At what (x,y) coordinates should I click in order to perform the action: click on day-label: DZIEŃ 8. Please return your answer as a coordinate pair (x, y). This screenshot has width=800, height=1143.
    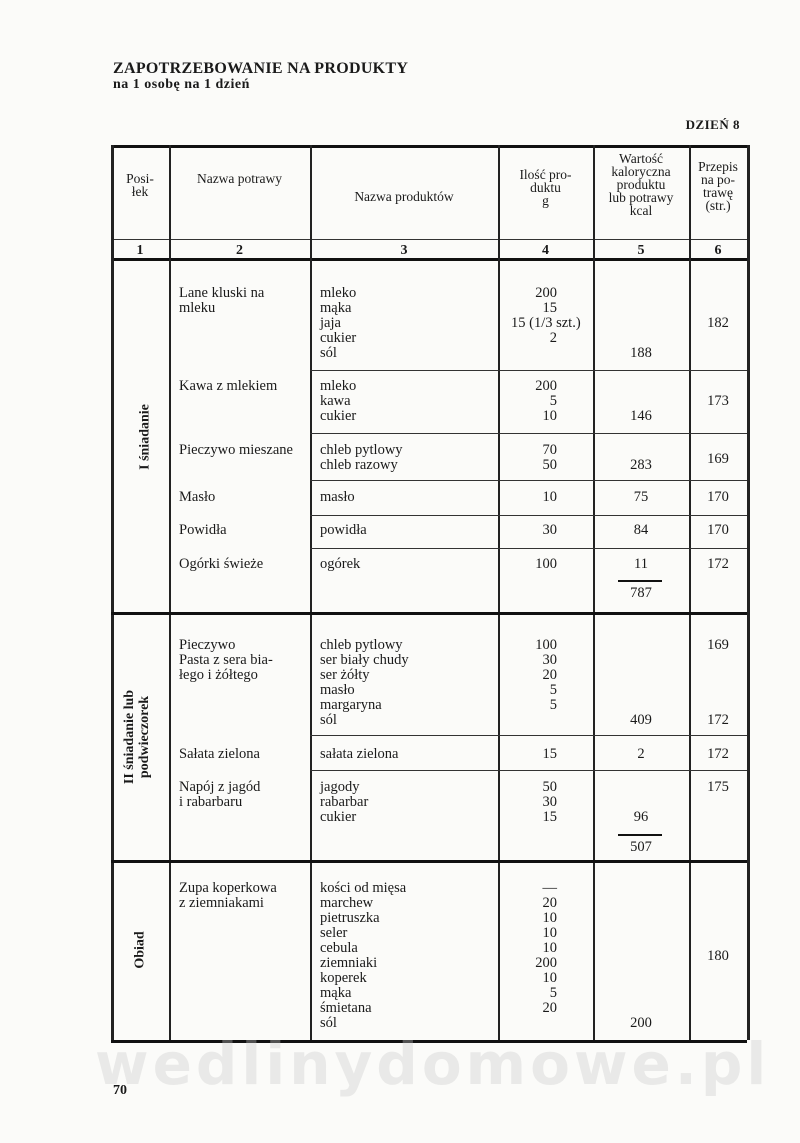
    Looking at the image, I should click on (712, 124).